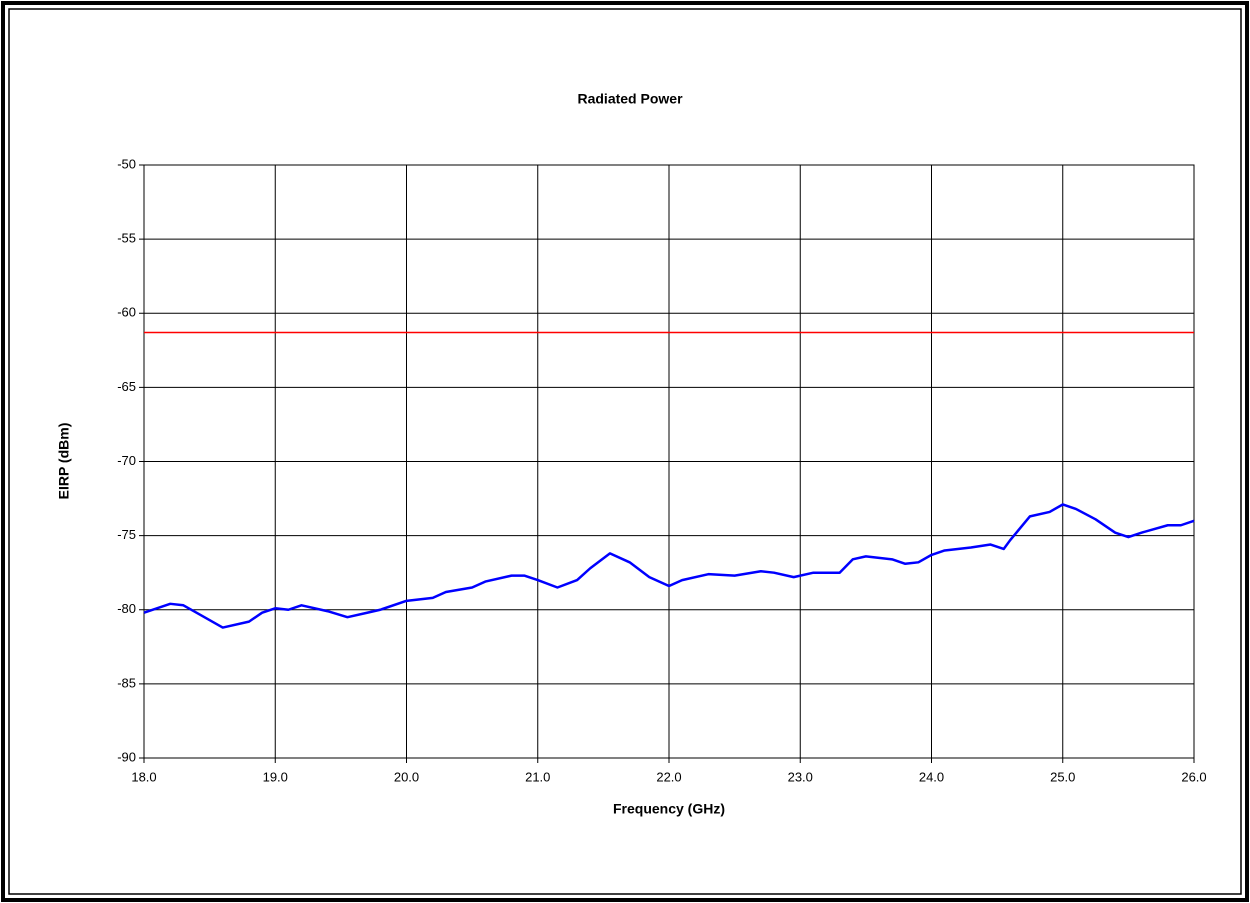 The height and width of the screenshot is (903, 1250). Describe the element at coordinates (126, 460) in the screenshot. I see `y-tick-label: -70` at that location.